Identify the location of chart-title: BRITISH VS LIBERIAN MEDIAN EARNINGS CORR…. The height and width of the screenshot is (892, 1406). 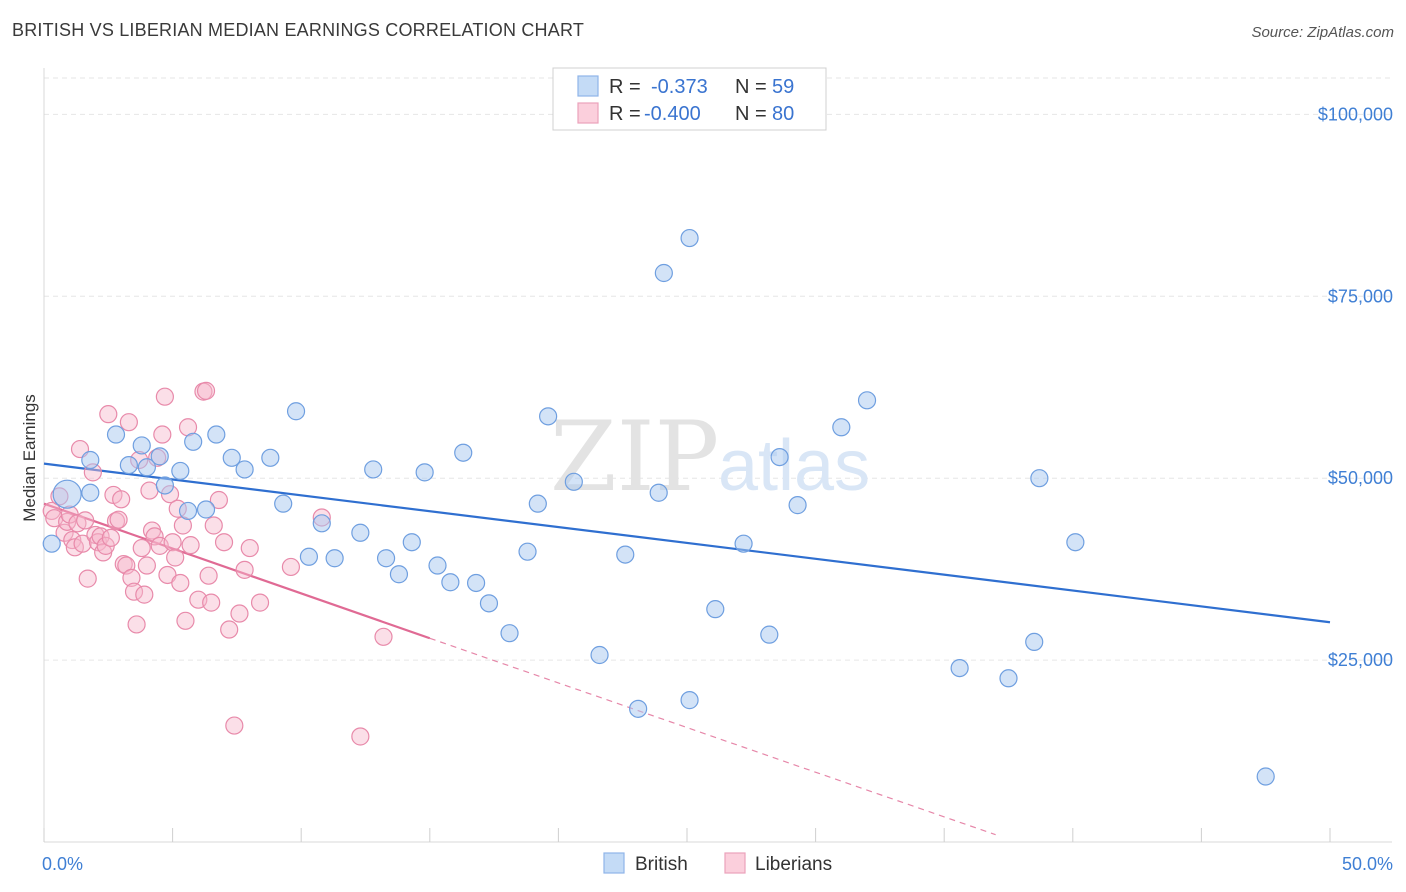
(298, 30).